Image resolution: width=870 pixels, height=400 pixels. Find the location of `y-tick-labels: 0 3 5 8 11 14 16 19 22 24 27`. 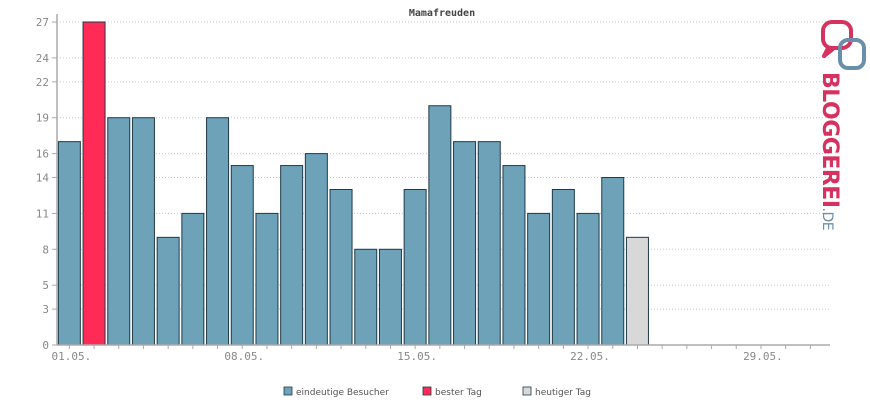

y-tick-labels: 0 3 5 8 11 14 16 19 22 24 27 is located at coordinates (46, 184).